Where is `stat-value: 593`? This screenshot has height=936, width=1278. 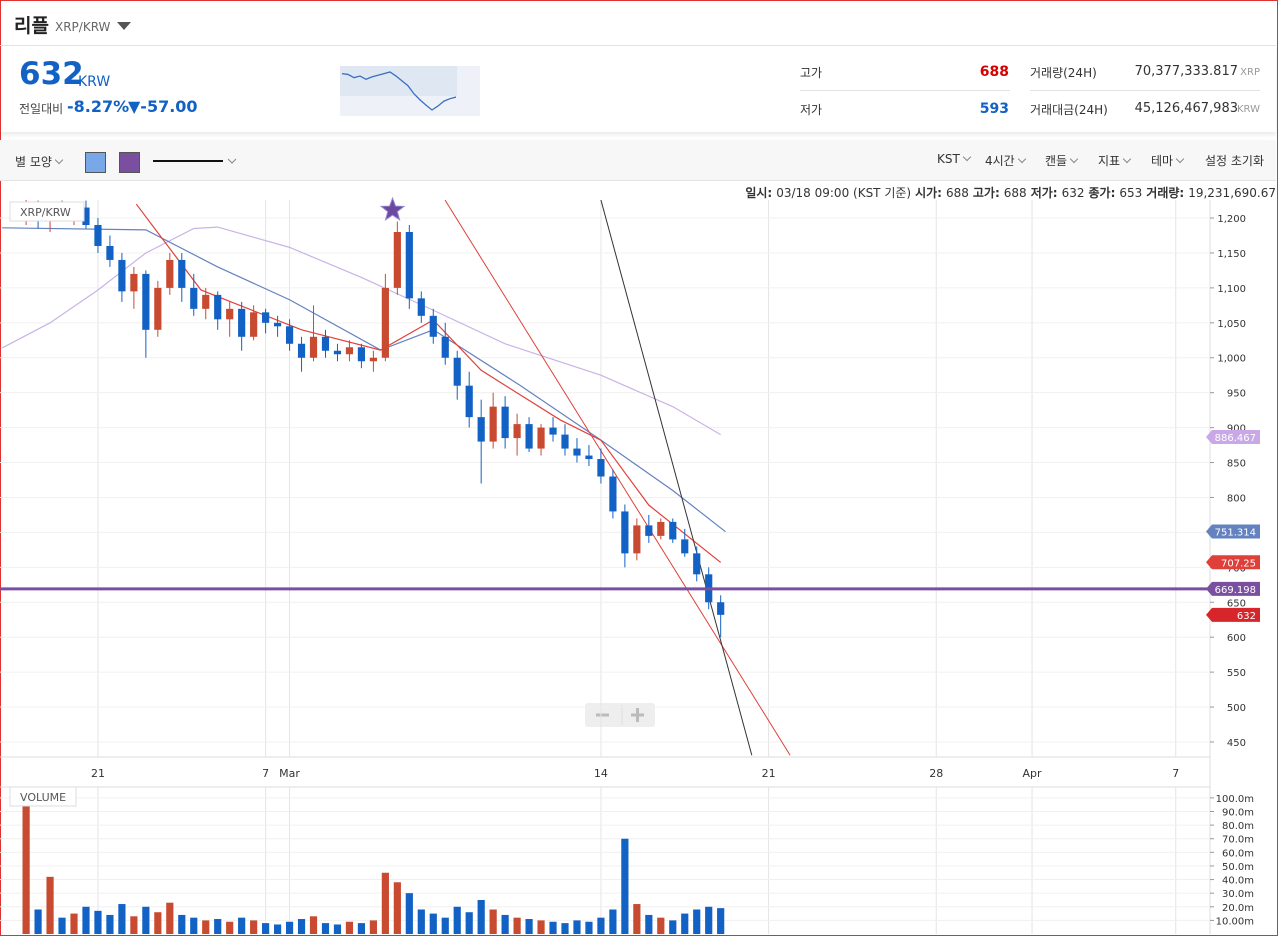
stat-value: 593 is located at coordinates (994, 109).